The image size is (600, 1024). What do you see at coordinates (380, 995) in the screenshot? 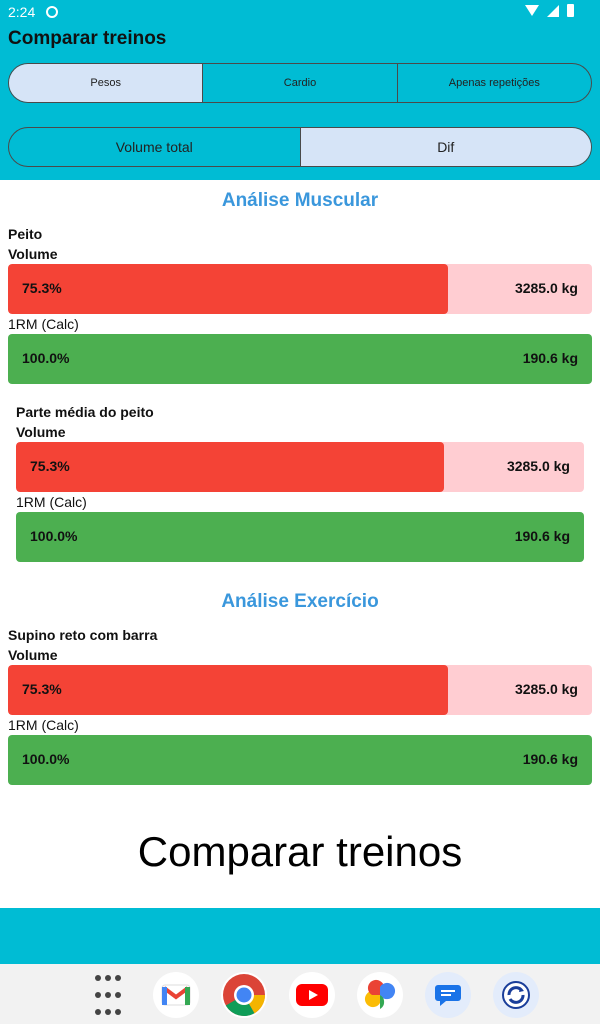
I see `photos-icon` at bounding box center [380, 995].